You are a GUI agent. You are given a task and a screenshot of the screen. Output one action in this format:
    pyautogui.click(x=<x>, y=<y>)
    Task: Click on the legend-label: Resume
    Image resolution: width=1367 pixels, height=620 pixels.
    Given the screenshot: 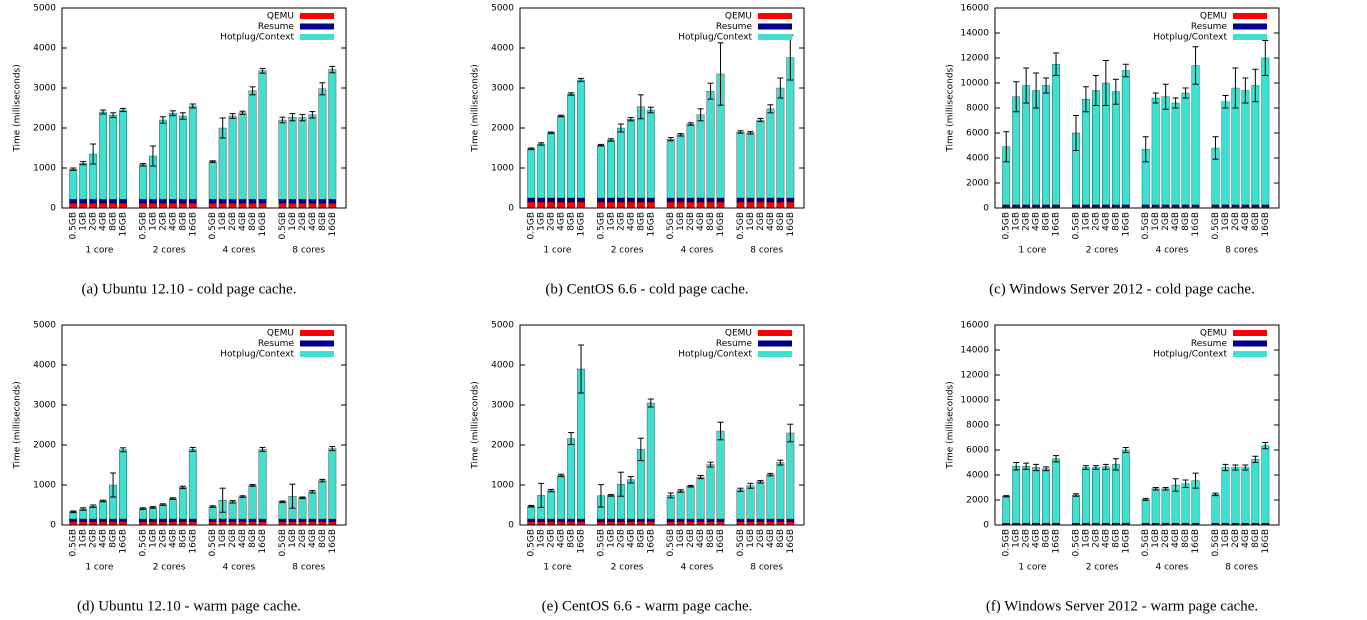 What is the action you would take?
    pyautogui.click(x=276, y=27)
    